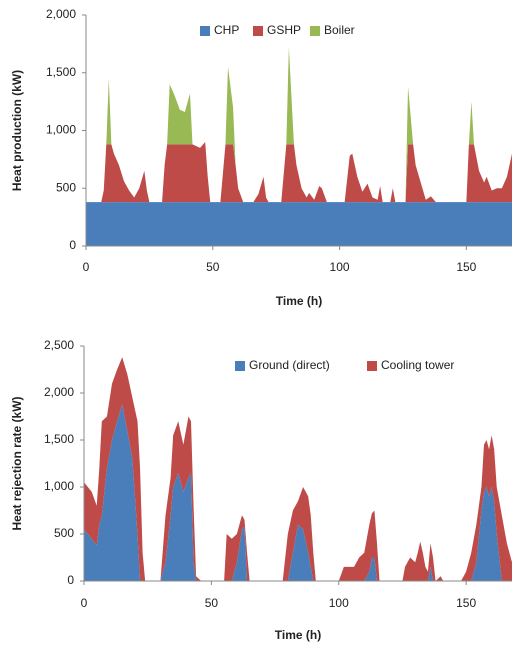 This screenshot has height=651, width=514. What do you see at coordinates (339, 30) in the screenshot?
I see `legend-label: Boiler` at bounding box center [339, 30].